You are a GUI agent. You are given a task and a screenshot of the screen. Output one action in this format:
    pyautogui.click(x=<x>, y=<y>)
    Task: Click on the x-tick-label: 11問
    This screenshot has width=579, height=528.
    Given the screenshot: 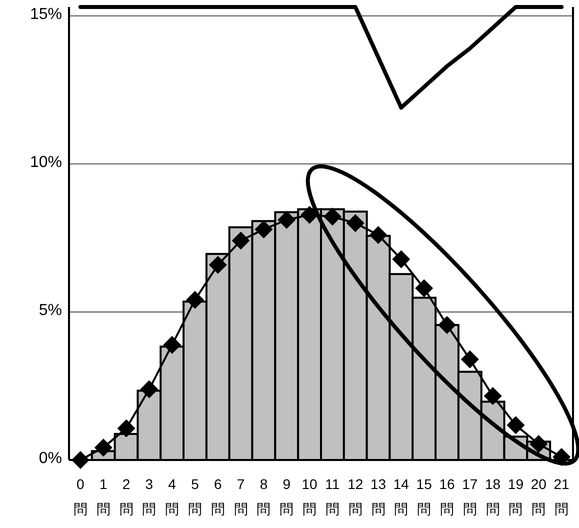 What is the action you would take?
    pyautogui.click(x=332, y=497)
    